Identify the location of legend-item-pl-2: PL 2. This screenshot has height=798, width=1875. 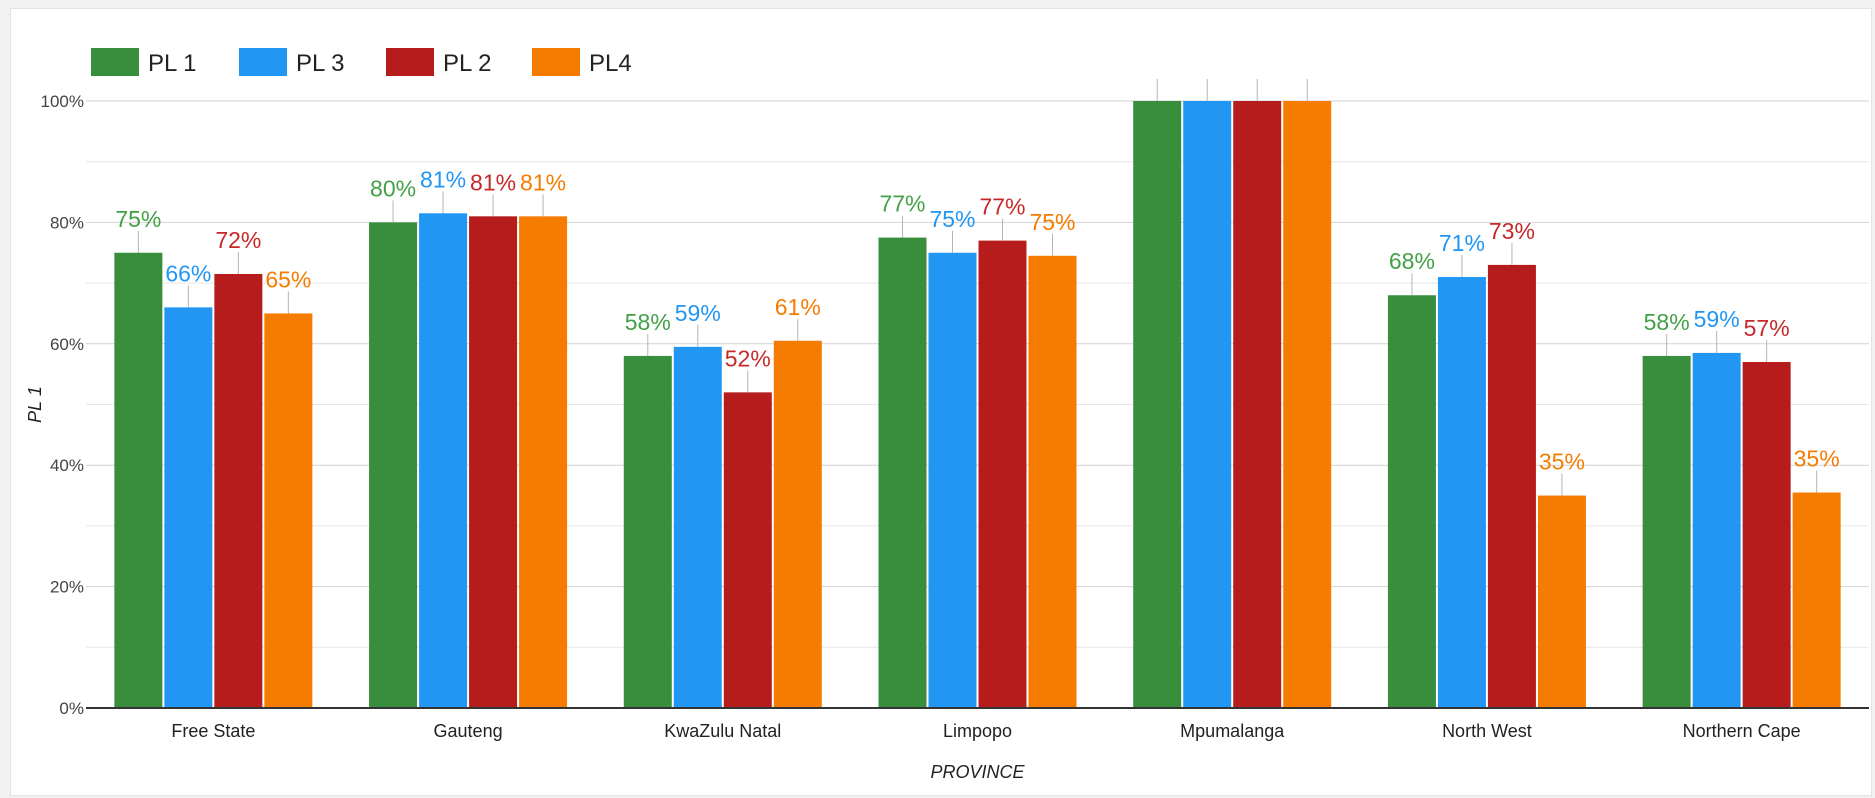
(438, 62).